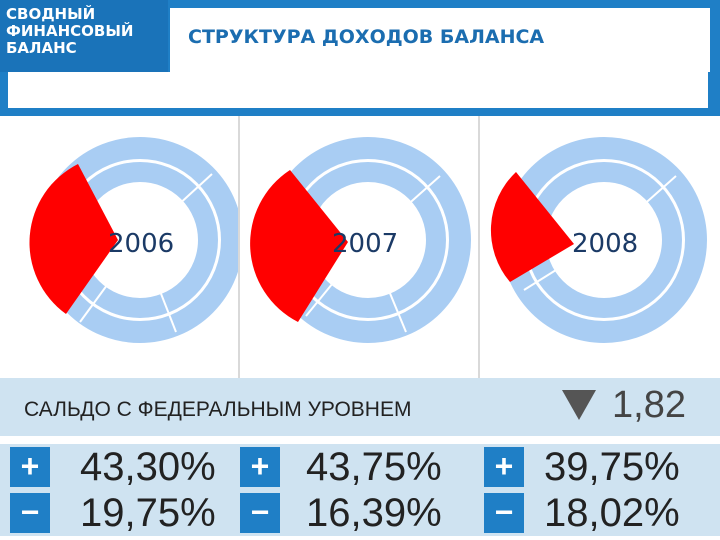  Describe the element at coordinates (366, 37) in the screenshot. I see `page-title: СТРУКТУРА ДОХОДОВ БАЛАНСА` at that location.